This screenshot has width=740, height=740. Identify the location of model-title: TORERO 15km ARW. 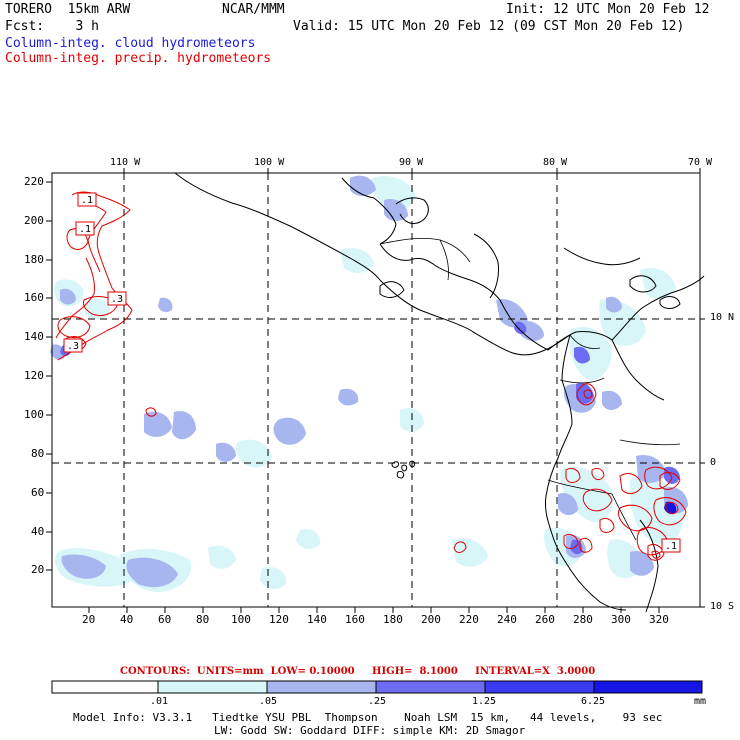
(68, 9).